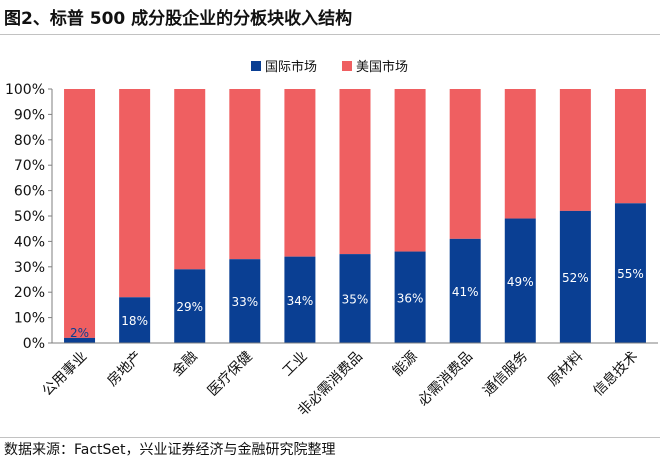  I want to click on data-label: 2%, so click(79, 333).